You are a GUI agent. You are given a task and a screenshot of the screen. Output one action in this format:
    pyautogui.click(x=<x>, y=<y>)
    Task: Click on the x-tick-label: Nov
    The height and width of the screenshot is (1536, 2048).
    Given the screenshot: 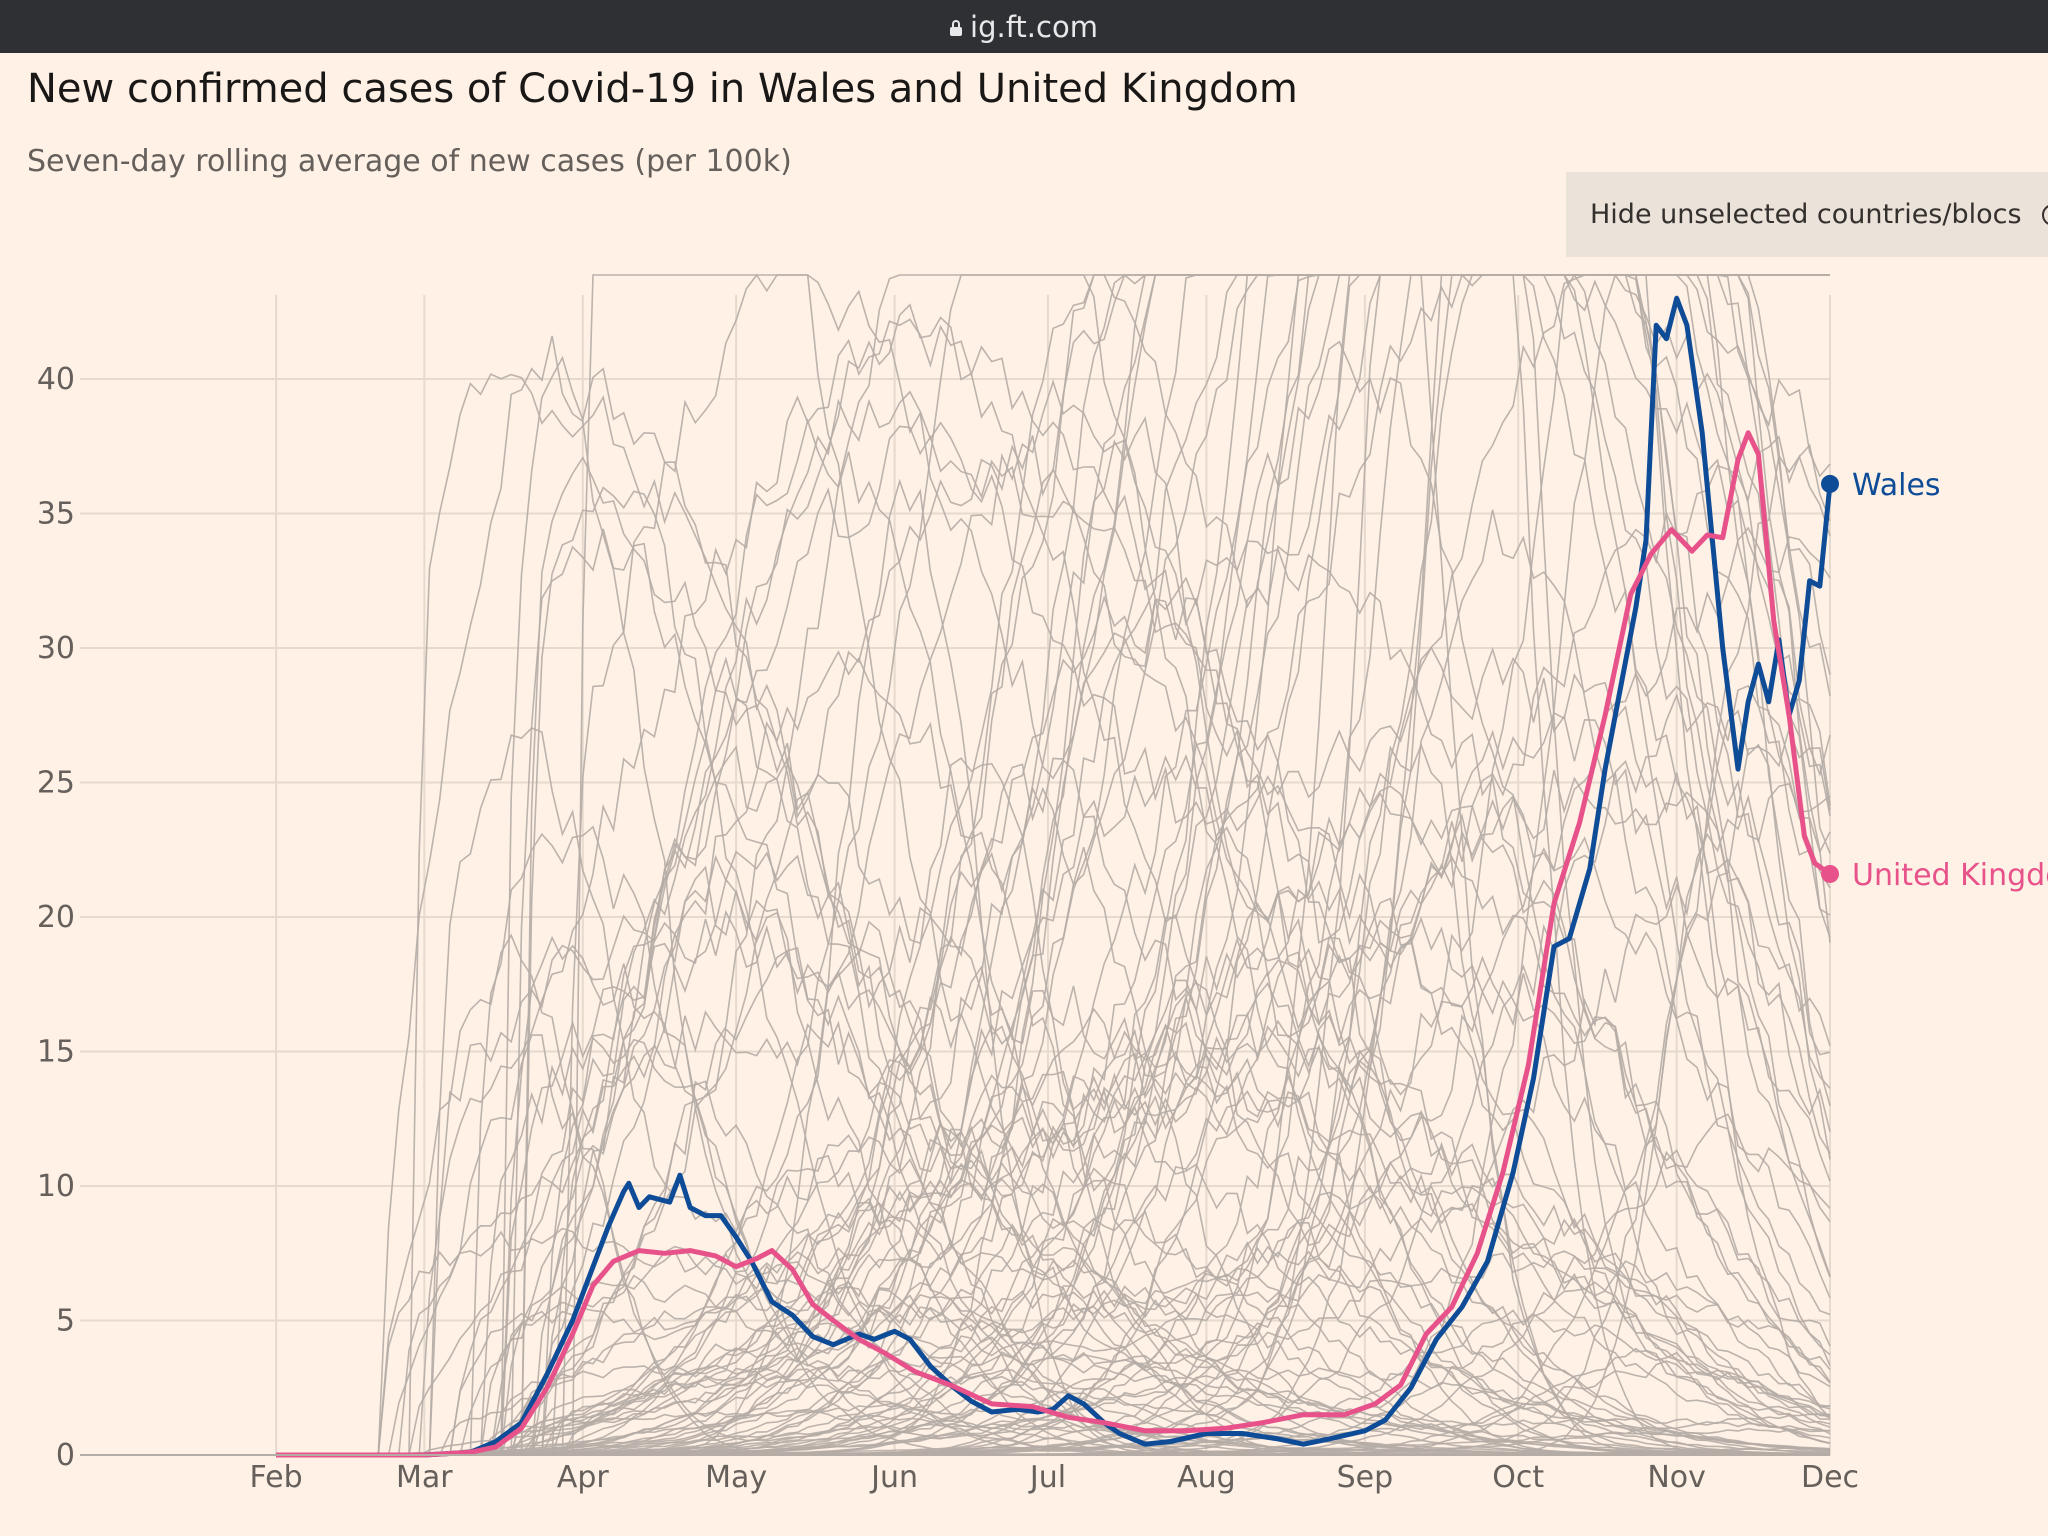 What is the action you would take?
    pyautogui.click(x=1676, y=1477)
    